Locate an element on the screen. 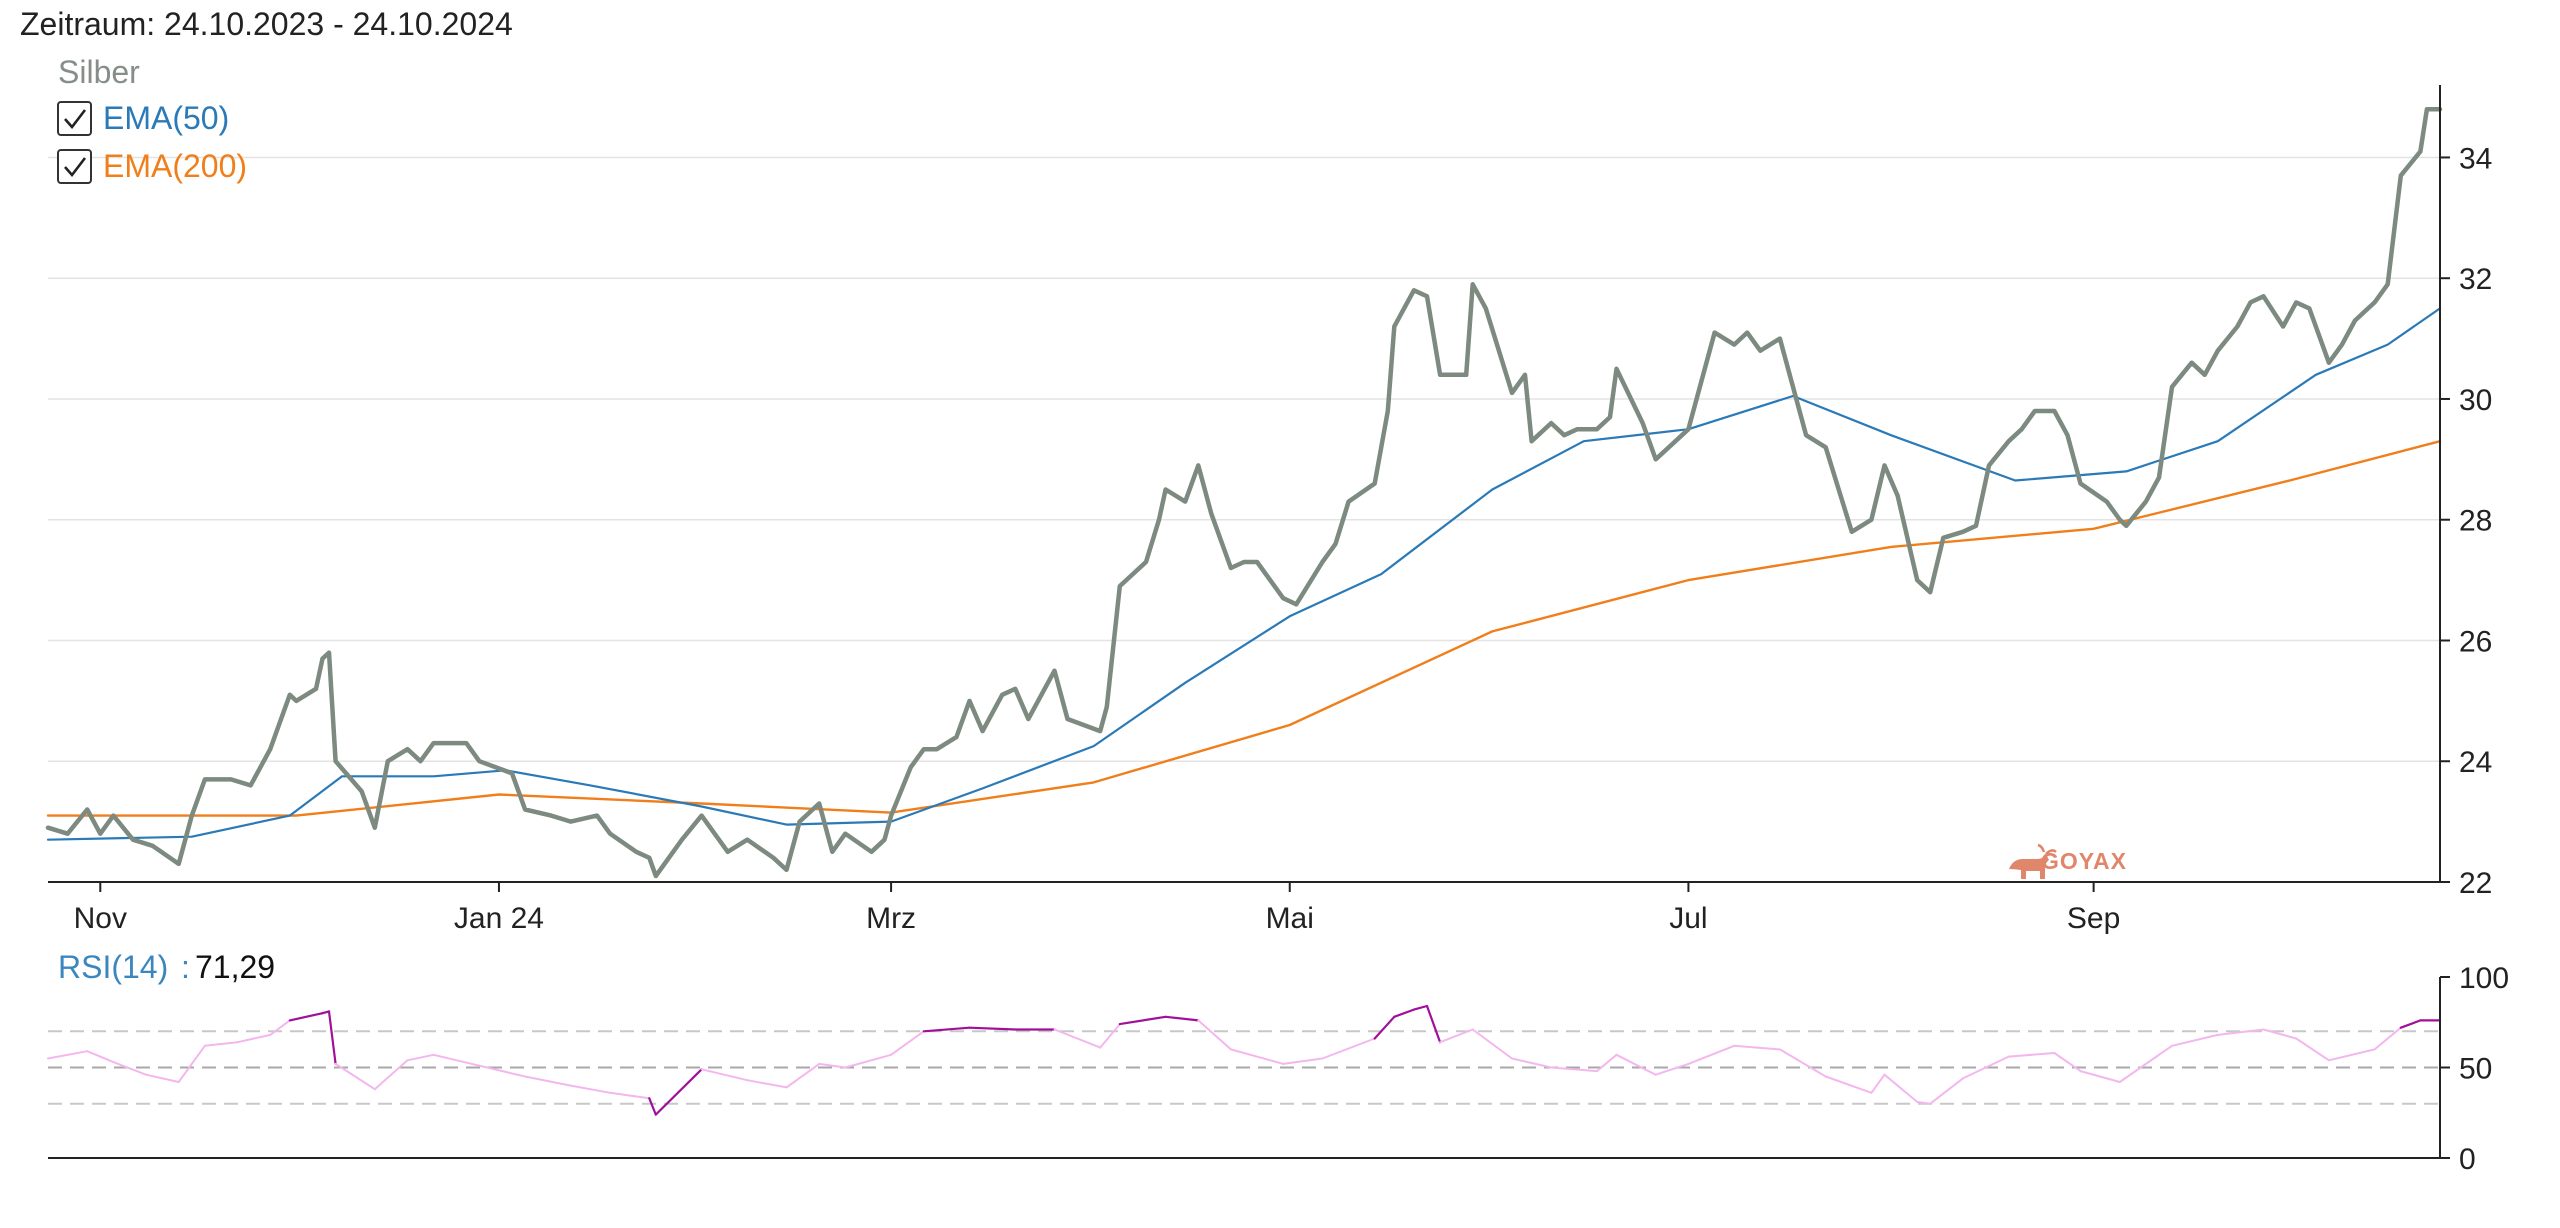 The image size is (2560, 1228). x-tick-label: Nov is located at coordinates (100, 918).